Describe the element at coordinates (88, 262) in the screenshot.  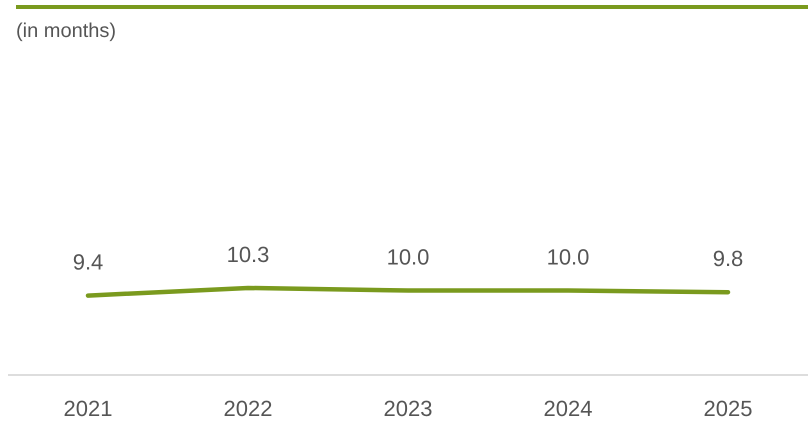
I see `data-label: 9.4` at that location.